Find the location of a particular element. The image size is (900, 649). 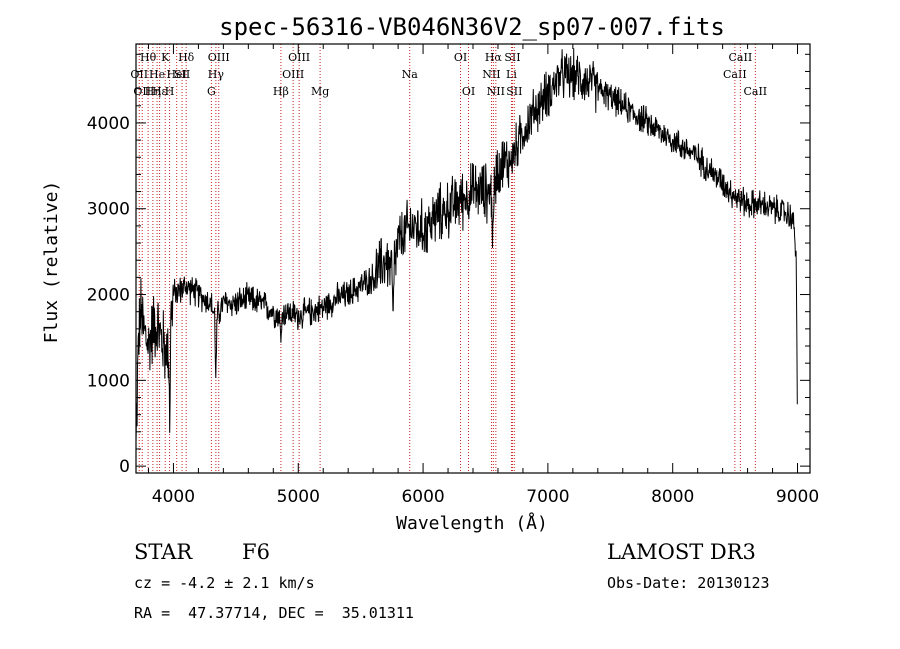

emission-line-label: He is located at coordinates (157, 74).